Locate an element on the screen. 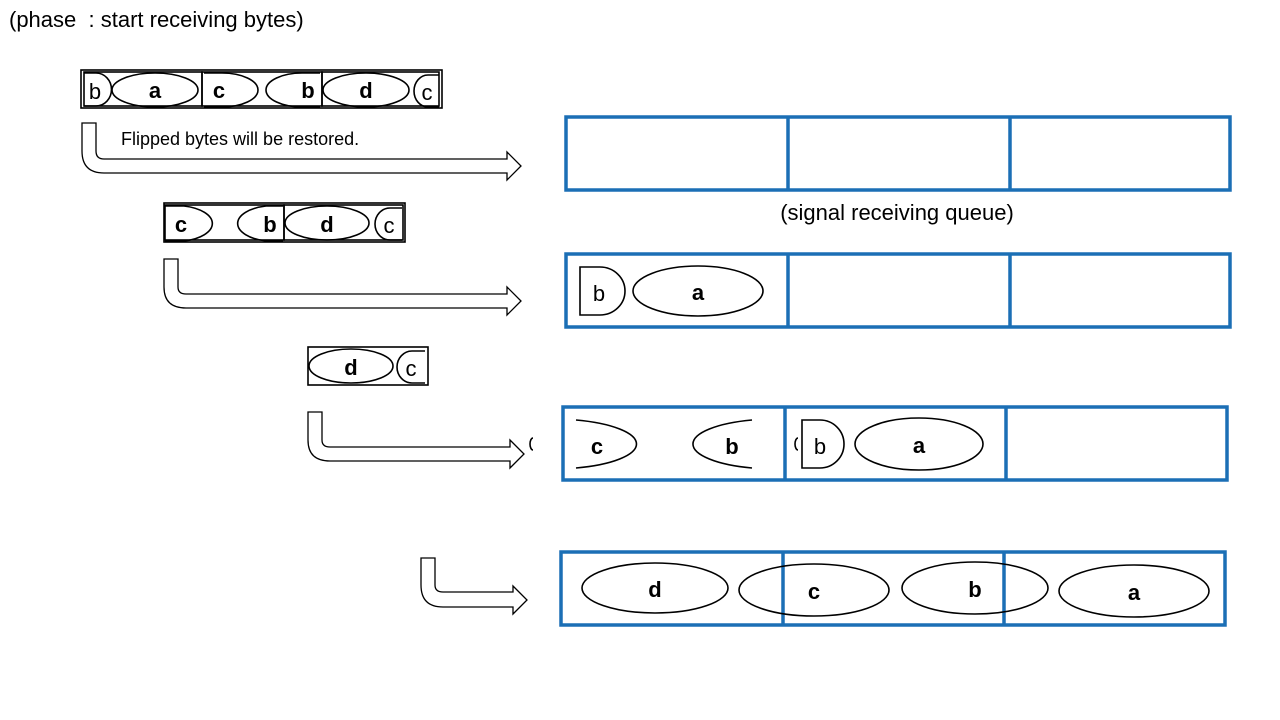  receiving-queue-2: b a is located at coordinates (898, 290).